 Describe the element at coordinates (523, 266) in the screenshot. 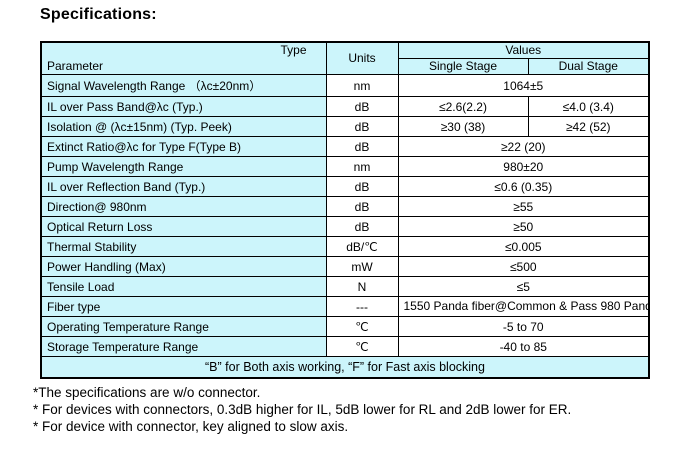

I see `value-cell: ≤500` at that location.